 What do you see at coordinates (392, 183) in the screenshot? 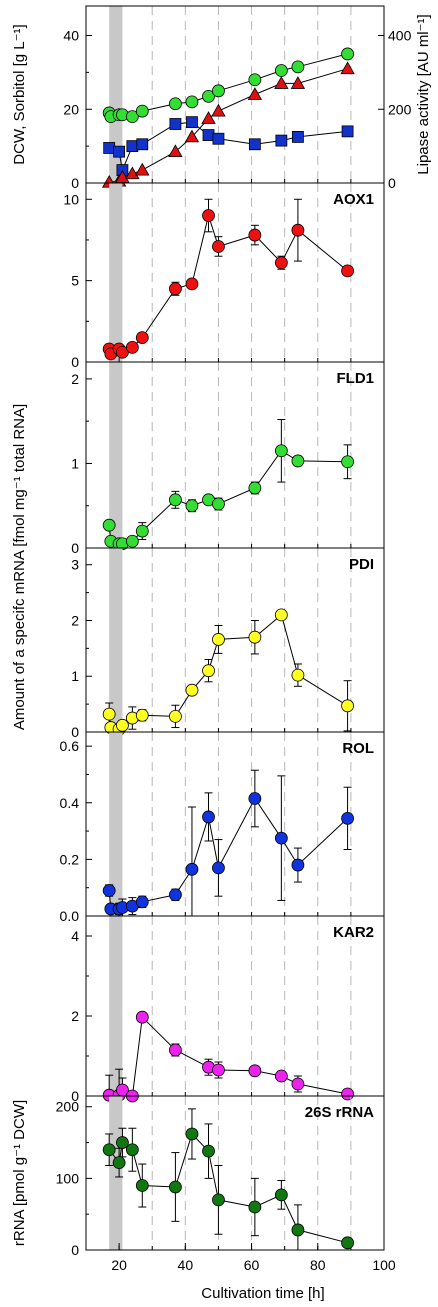
I see `y2-tick-label: 0` at bounding box center [392, 183].